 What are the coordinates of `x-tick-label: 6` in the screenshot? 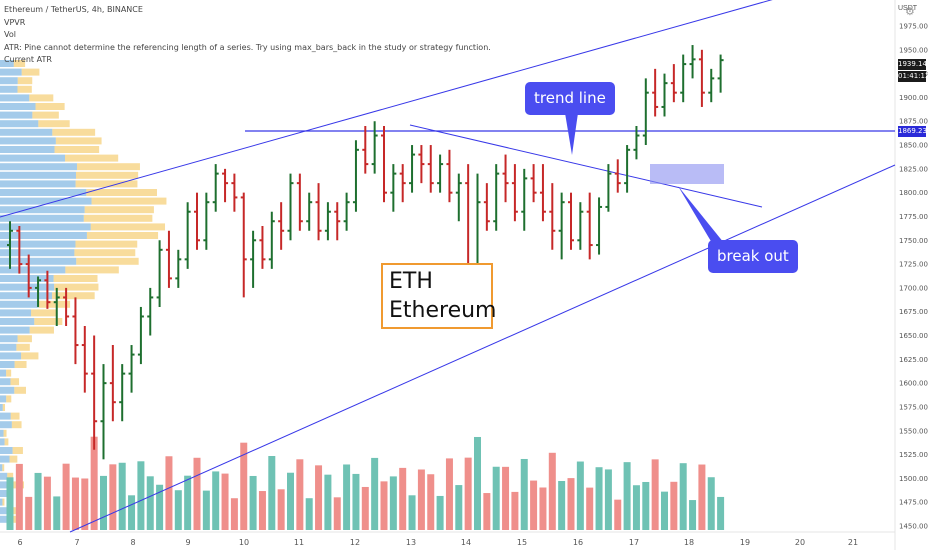 It's located at (19, 542).